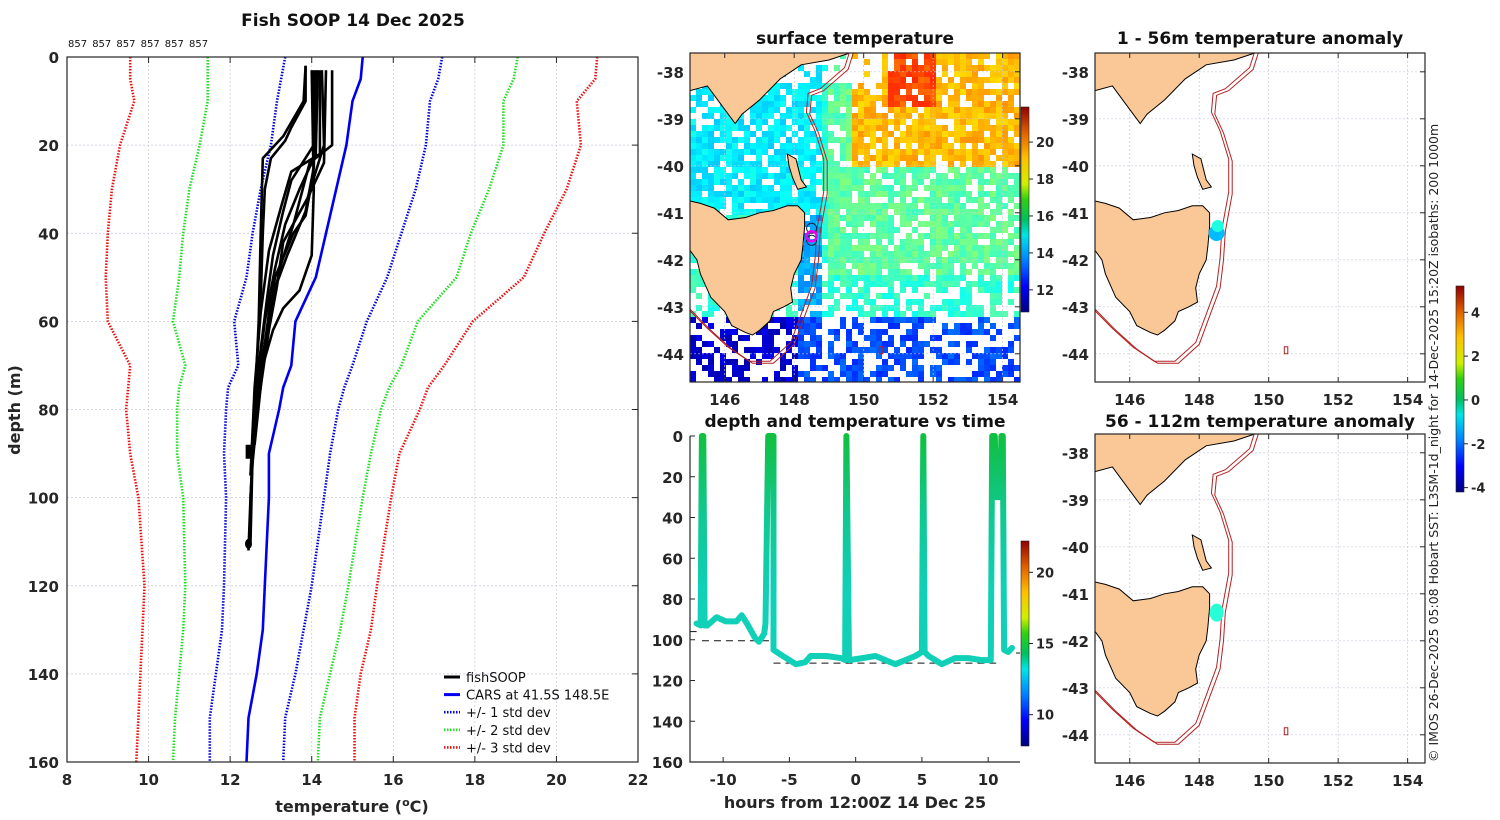  What do you see at coordinates (1407, 400) in the screenshot?
I see `map-xtick-label: 154` at bounding box center [1407, 400].